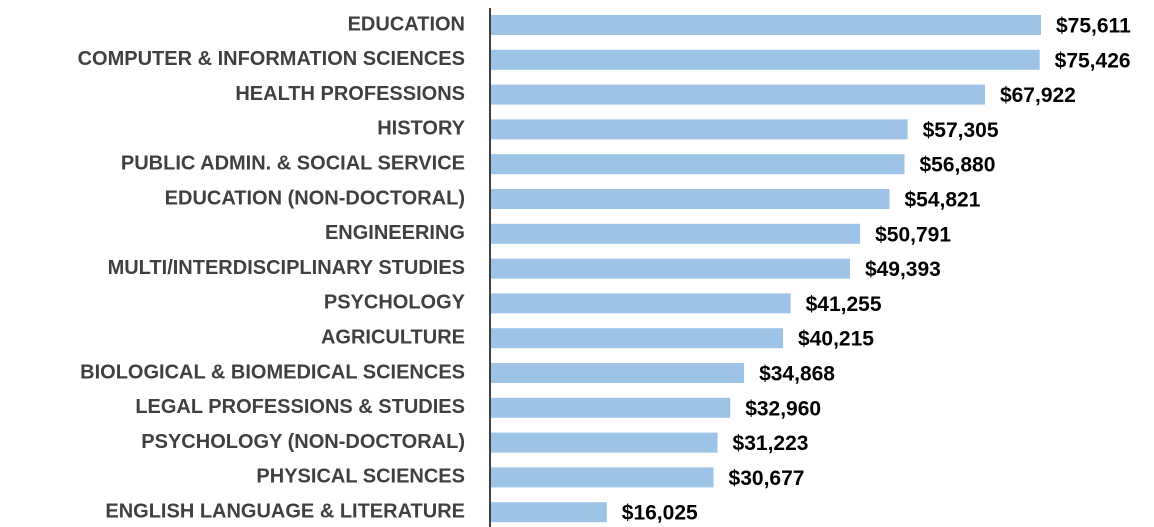  Describe the element at coordinates (360, 477) in the screenshot. I see `category-label: PHYSICAL SCIENCES` at that location.